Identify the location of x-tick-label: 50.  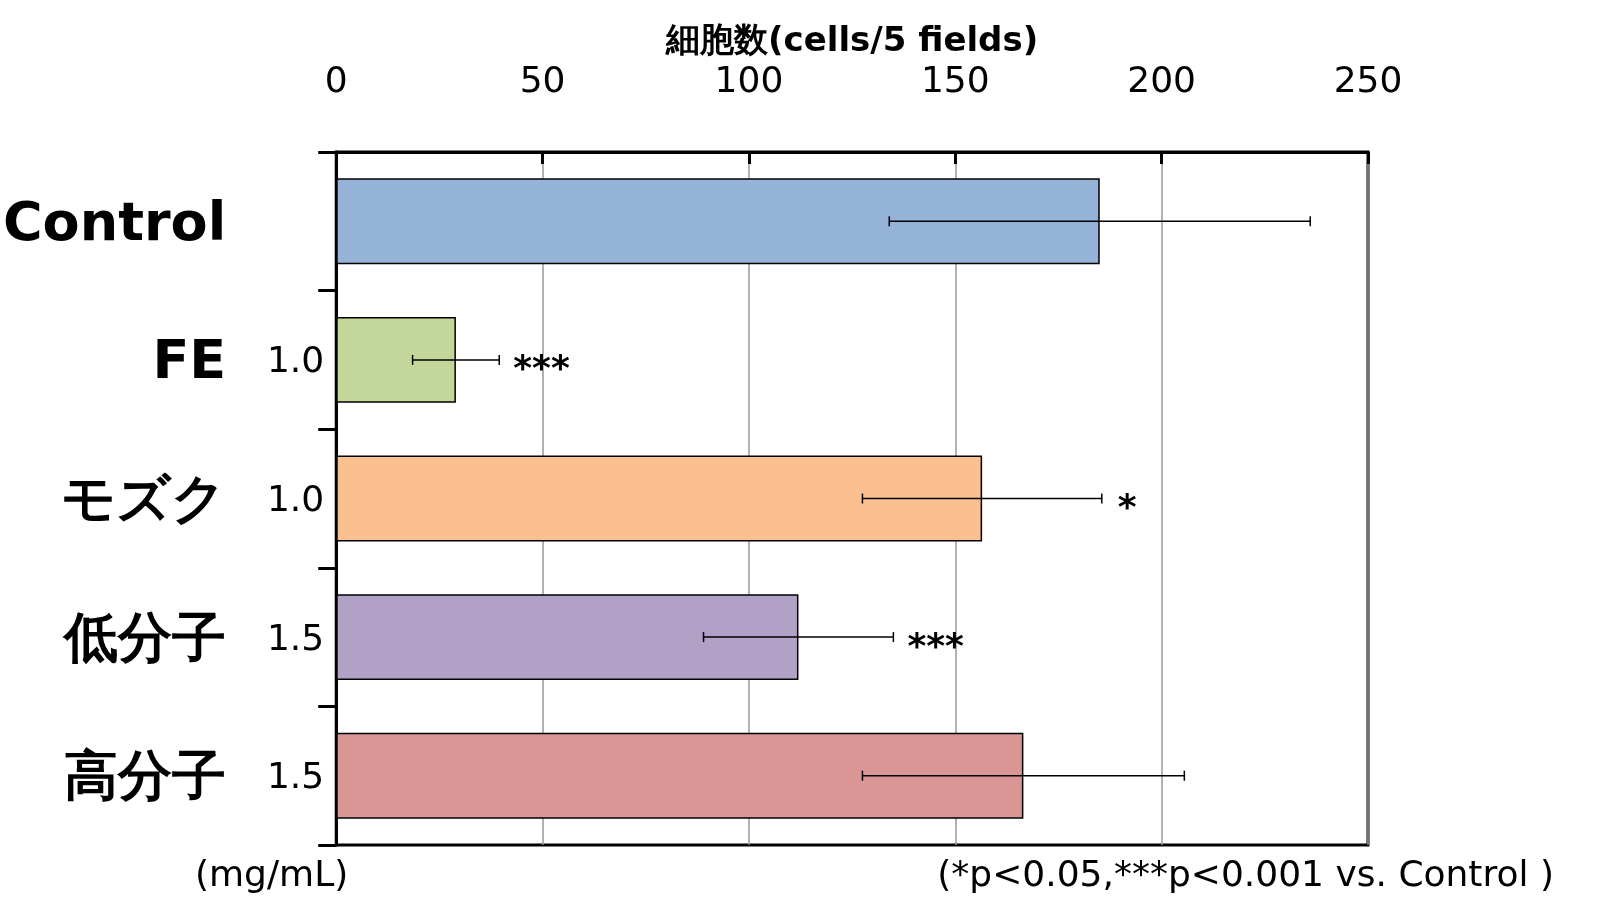
(542, 79).